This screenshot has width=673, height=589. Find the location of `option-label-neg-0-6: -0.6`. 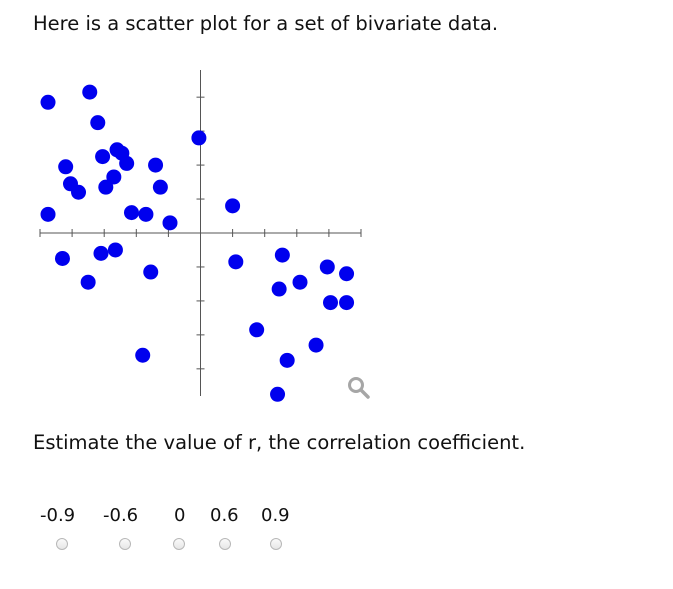

option-label-neg-0-6: -0.6 is located at coordinates (121, 515).